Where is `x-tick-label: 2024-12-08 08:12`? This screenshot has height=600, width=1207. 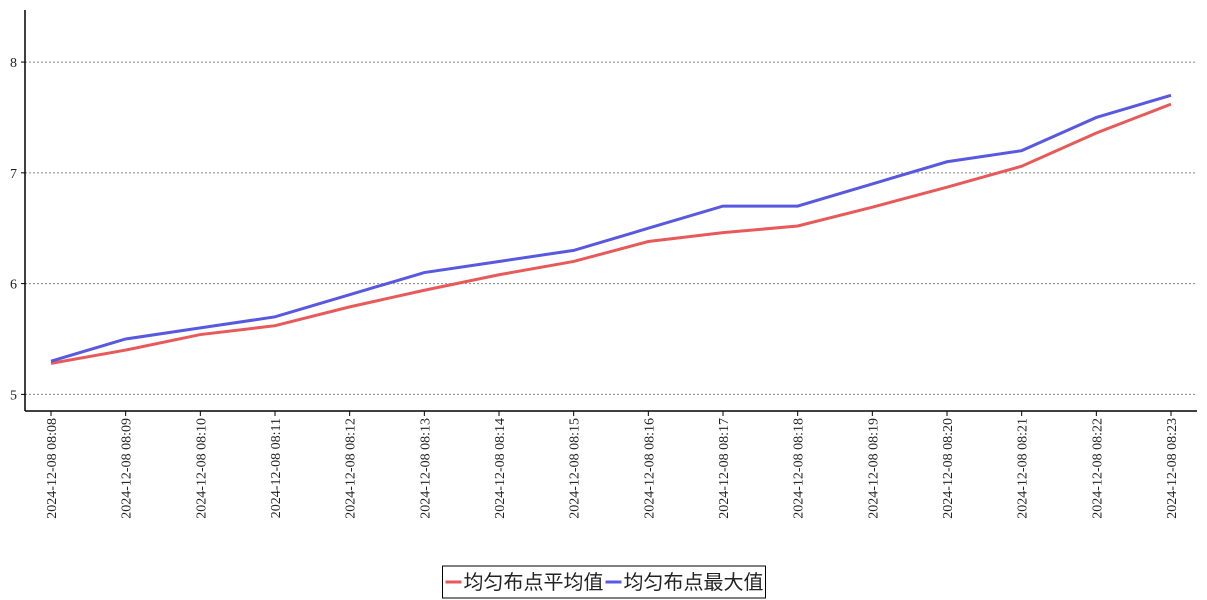
x-tick-label: 2024-12-08 08:12 is located at coordinates (351, 468).